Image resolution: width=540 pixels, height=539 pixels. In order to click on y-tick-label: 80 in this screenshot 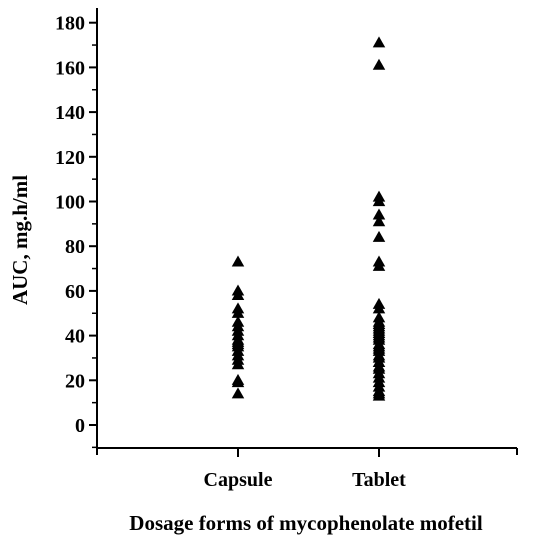, I will do `click(75, 247)`.